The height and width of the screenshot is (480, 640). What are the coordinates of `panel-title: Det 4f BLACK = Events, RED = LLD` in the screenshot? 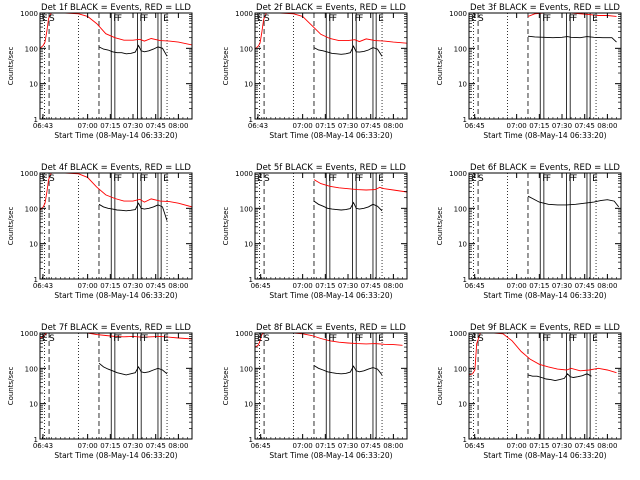 It's located at (116, 168).